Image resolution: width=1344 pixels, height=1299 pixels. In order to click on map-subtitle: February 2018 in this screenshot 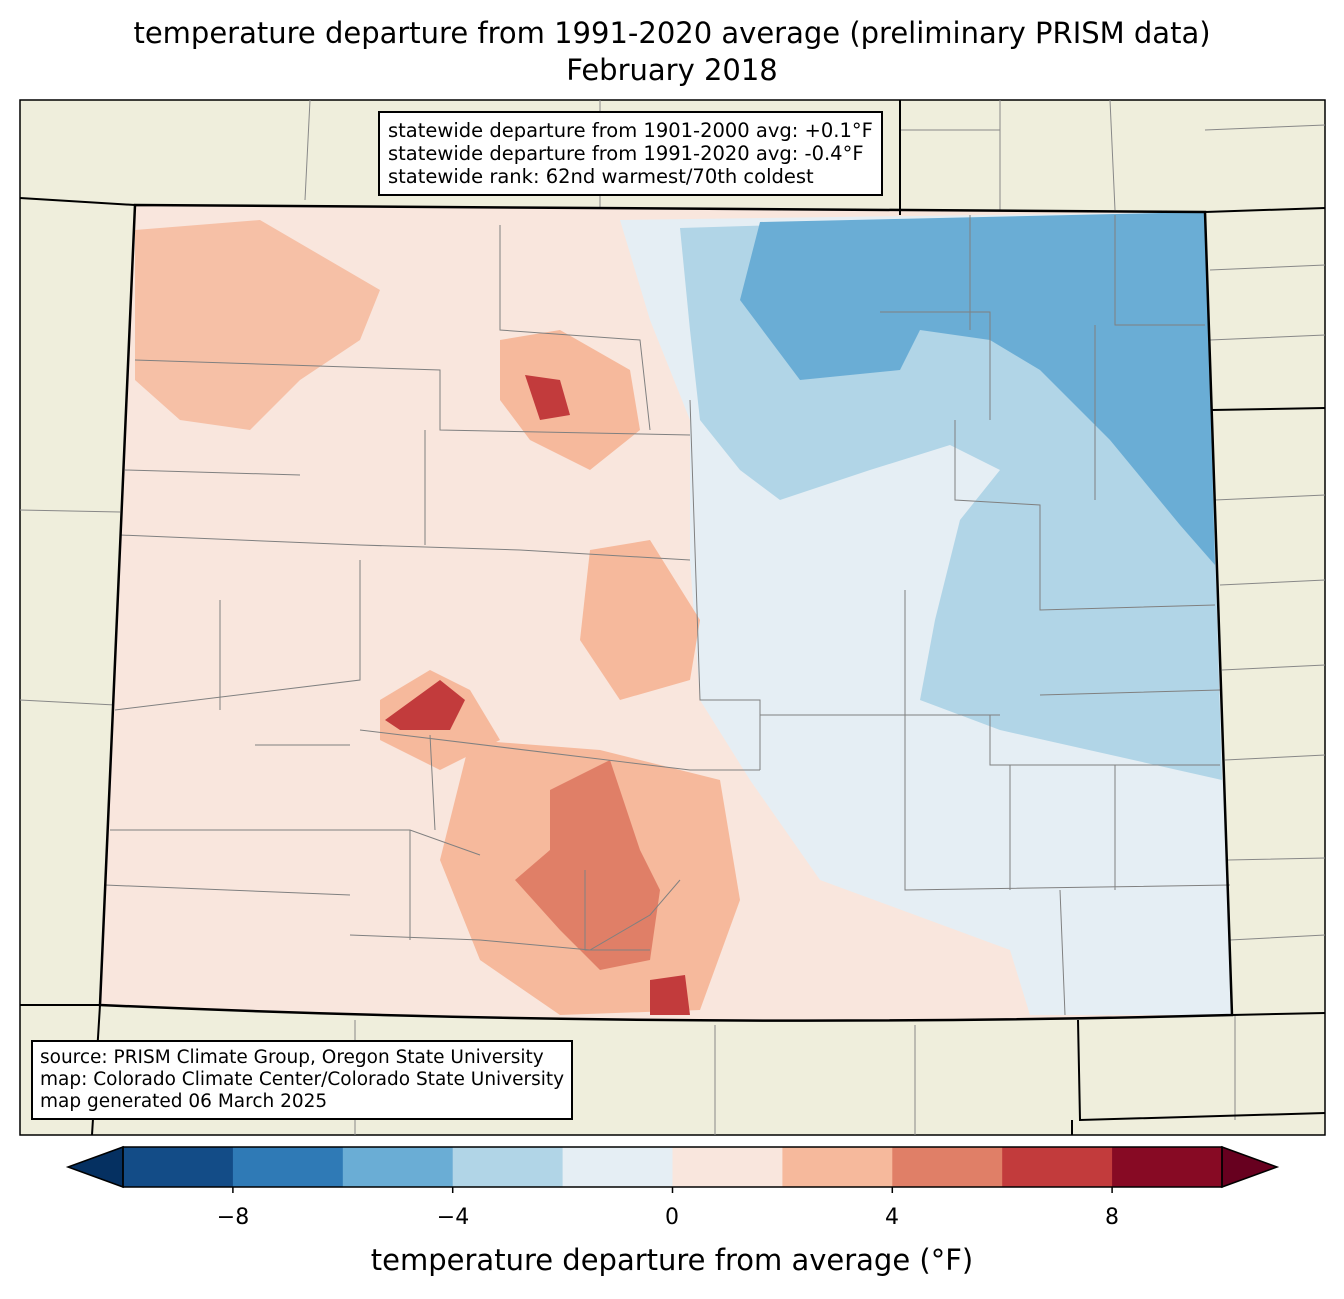, I will do `click(672, 70)`.